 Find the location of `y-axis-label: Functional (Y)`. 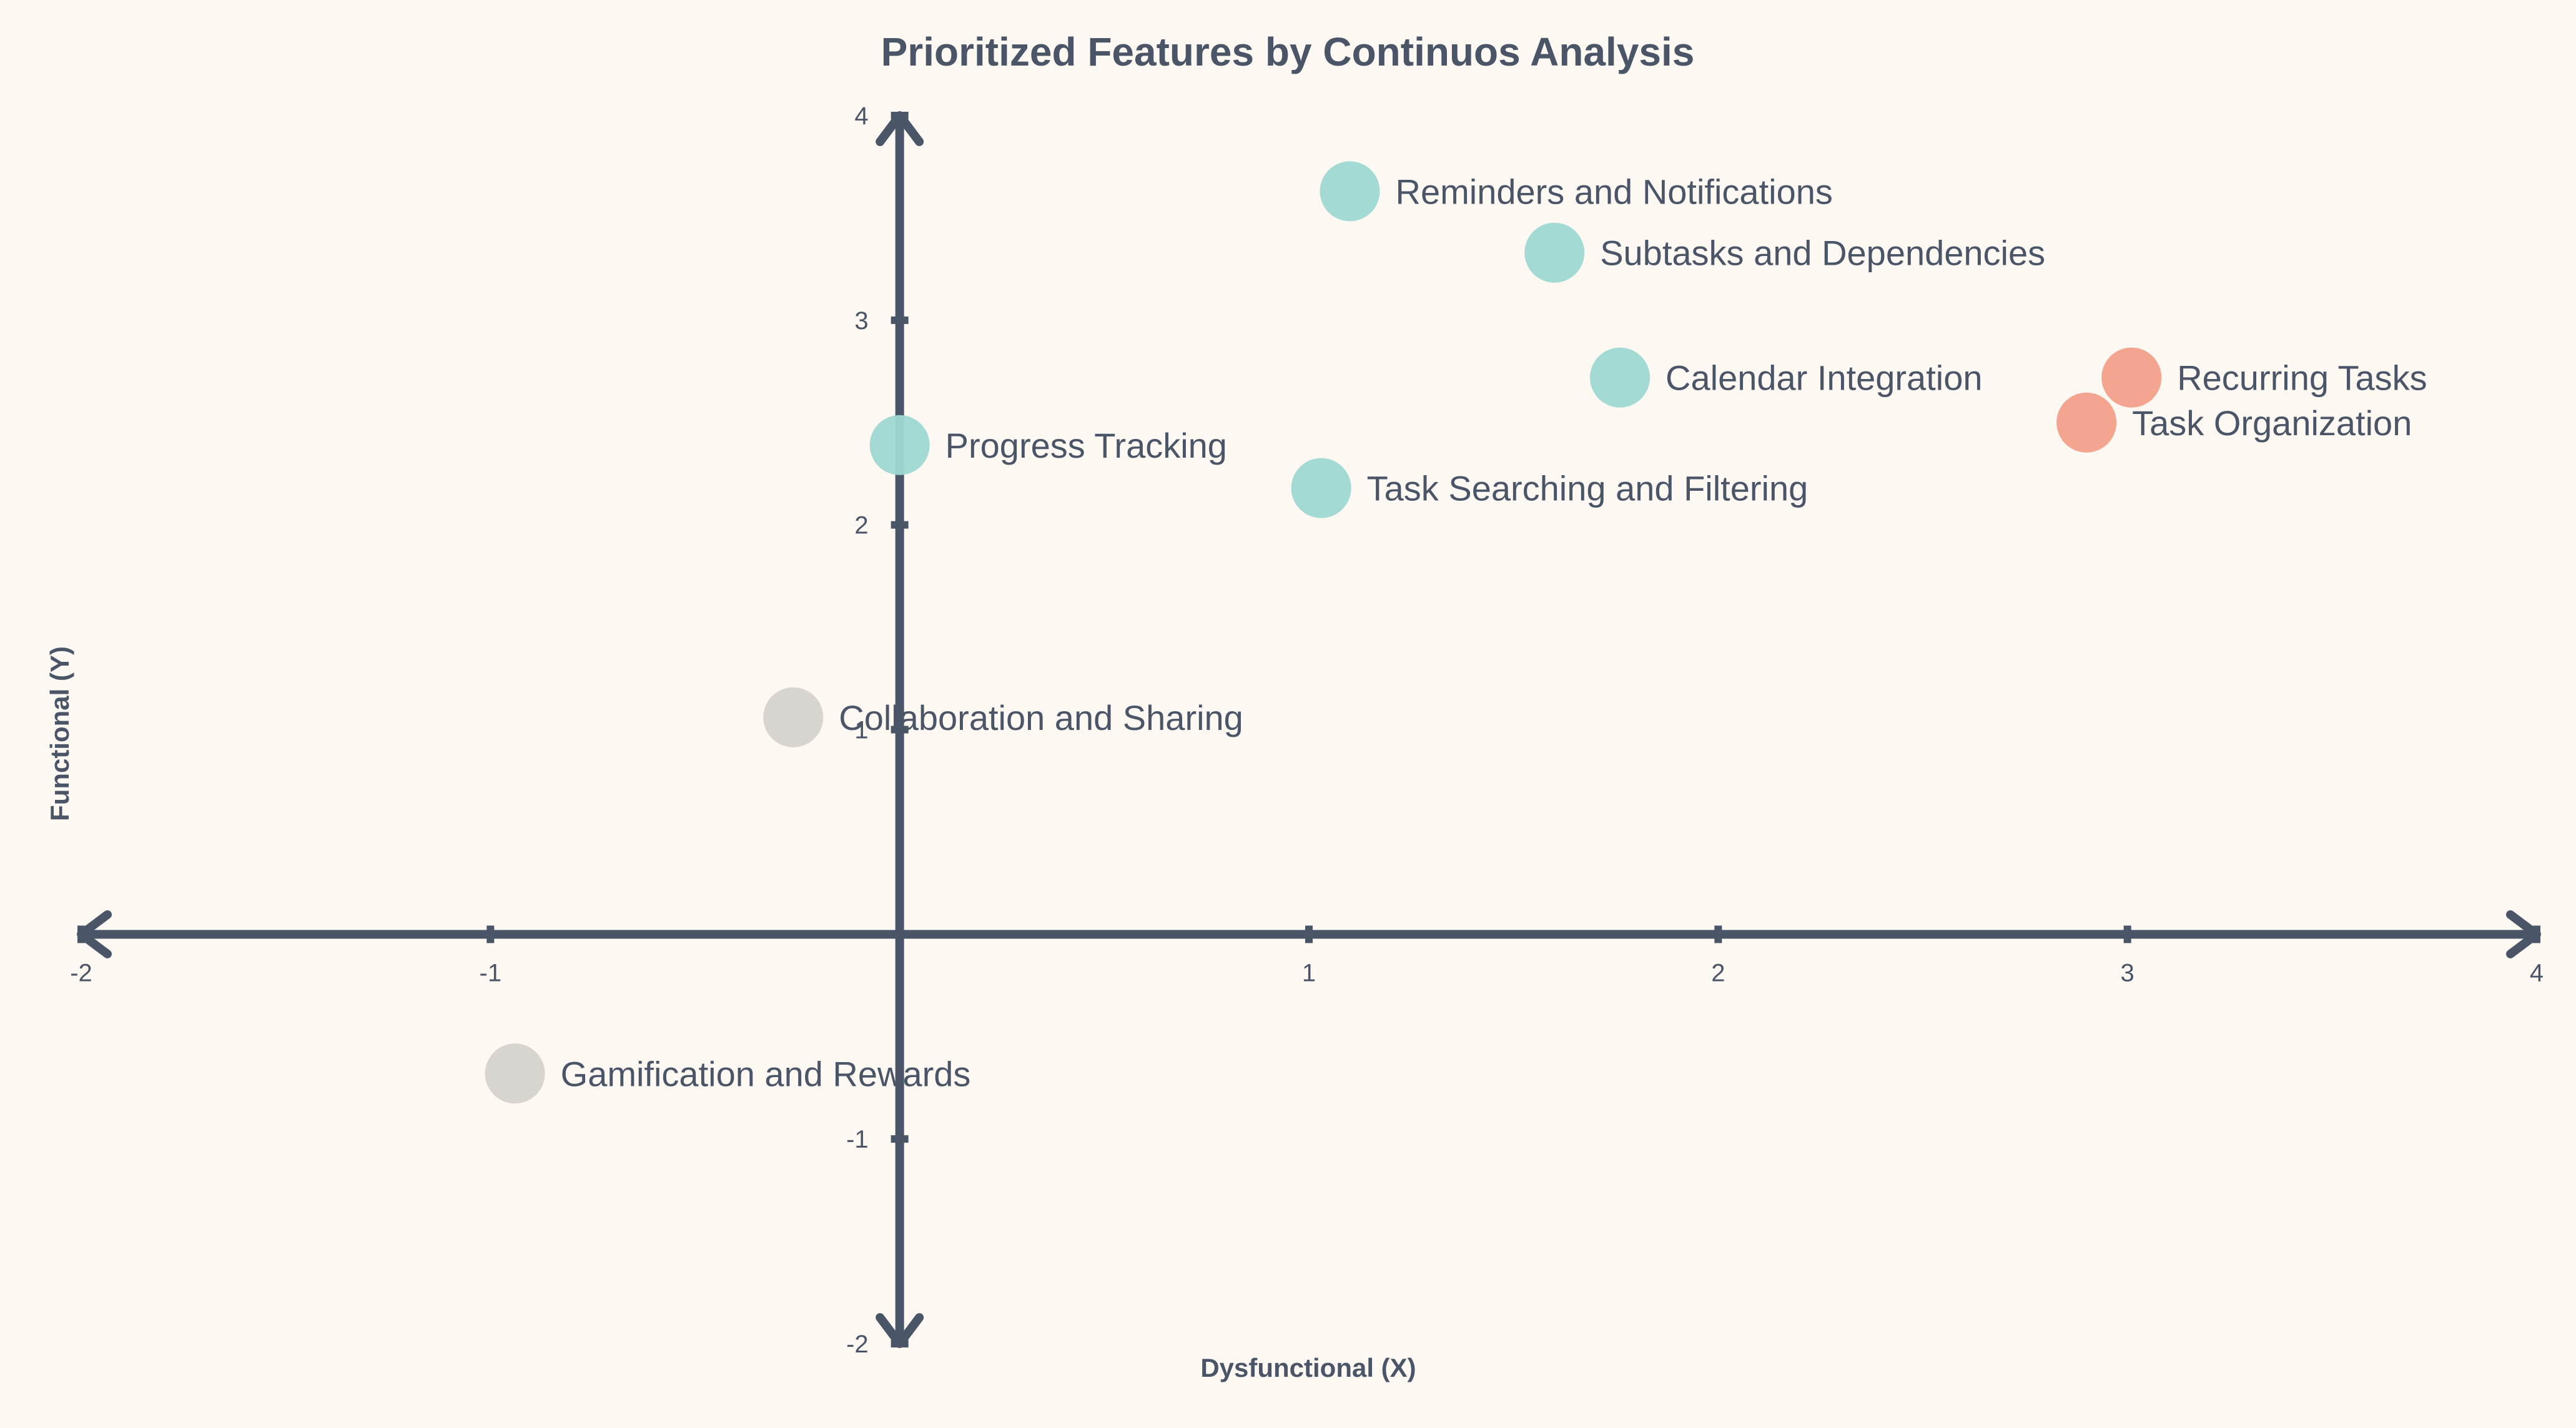

y-axis-label: Functional (Y) is located at coordinates (60, 733).